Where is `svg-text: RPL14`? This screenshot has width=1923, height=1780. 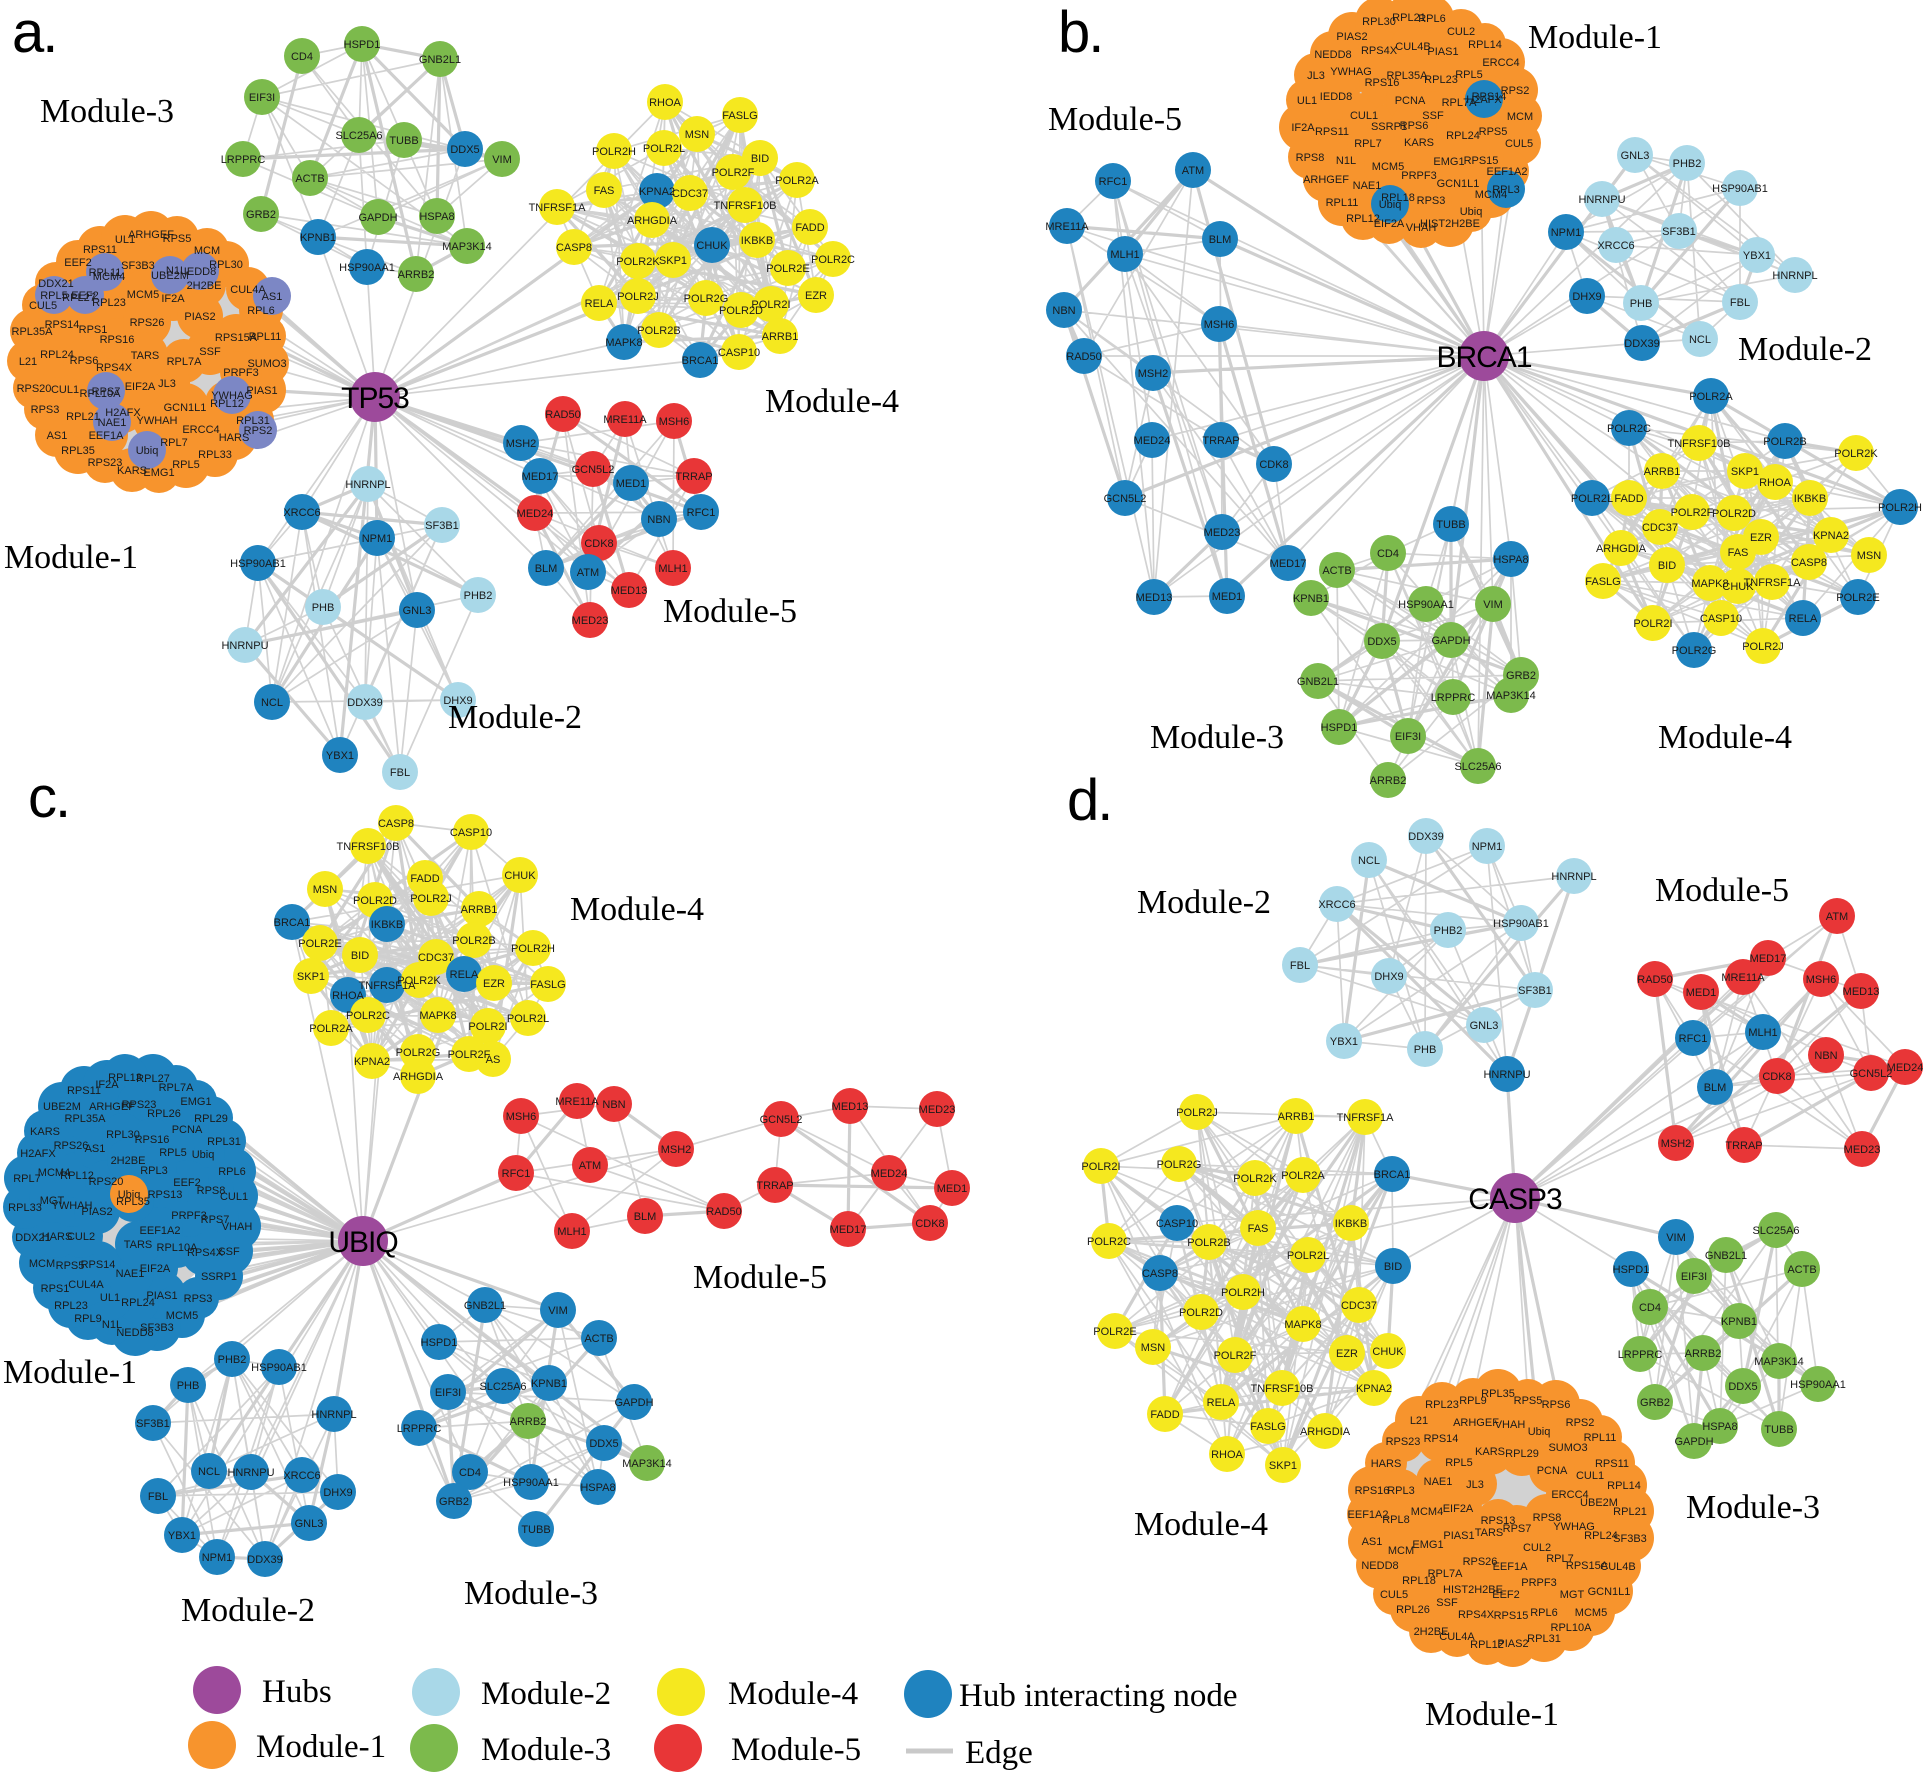 svg-text: RPL14 is located at coordinates (1485, 45).